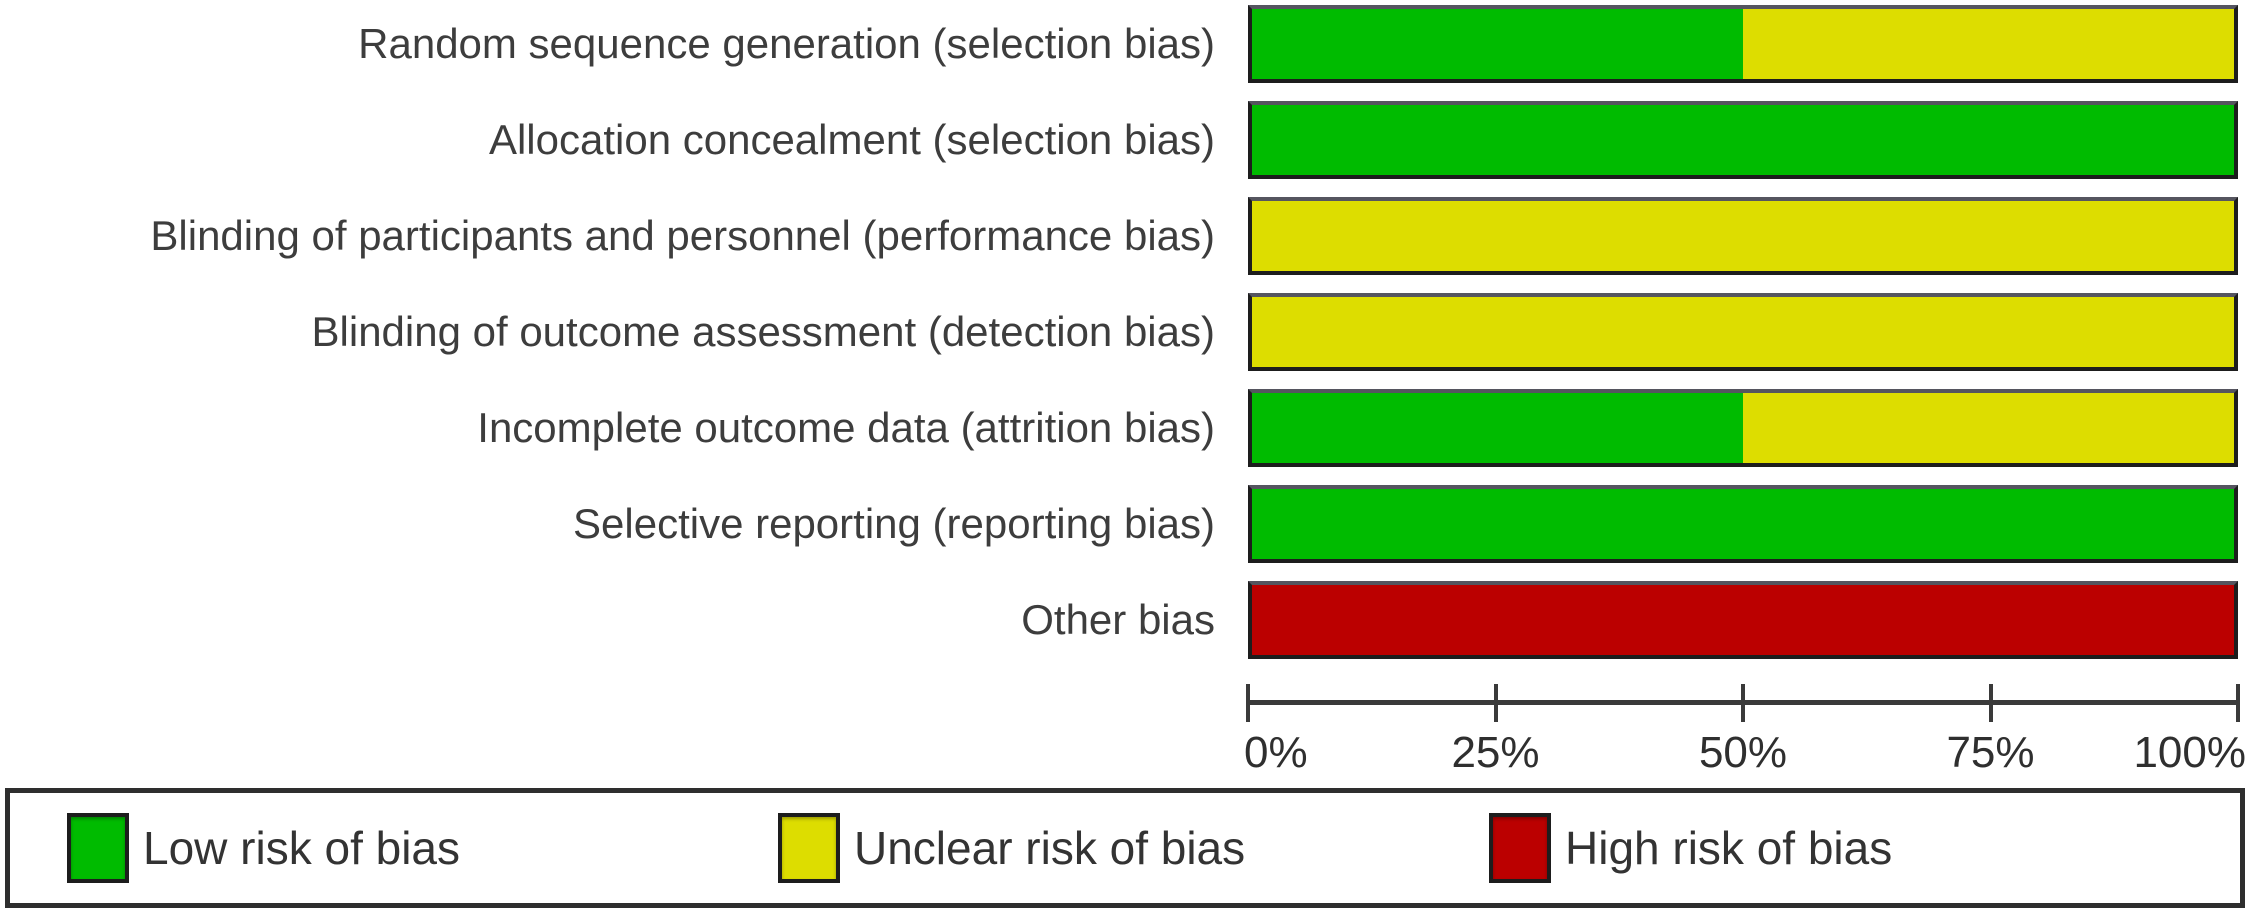 The width and height of the screenshot is (2250, 918). What do you see at coordinates (1743, 752) in the screenshot?
I see `axis-tick-label: 50%` at bounding box center [1743, 752].